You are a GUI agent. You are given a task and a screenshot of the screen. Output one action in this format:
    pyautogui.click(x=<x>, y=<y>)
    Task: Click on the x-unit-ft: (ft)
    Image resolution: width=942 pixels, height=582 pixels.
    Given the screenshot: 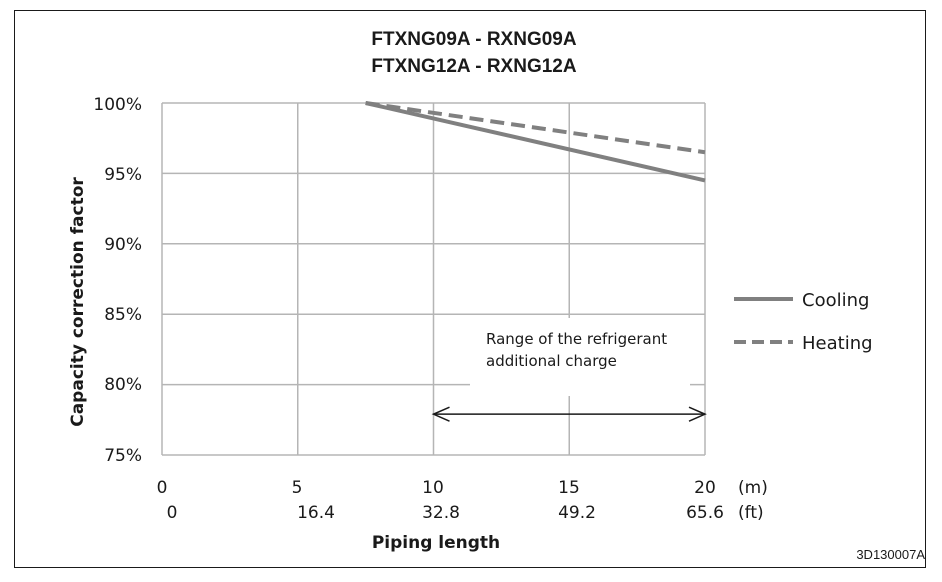 What is the action you would take?
    pyautogui.click(x=751, y=513)
    